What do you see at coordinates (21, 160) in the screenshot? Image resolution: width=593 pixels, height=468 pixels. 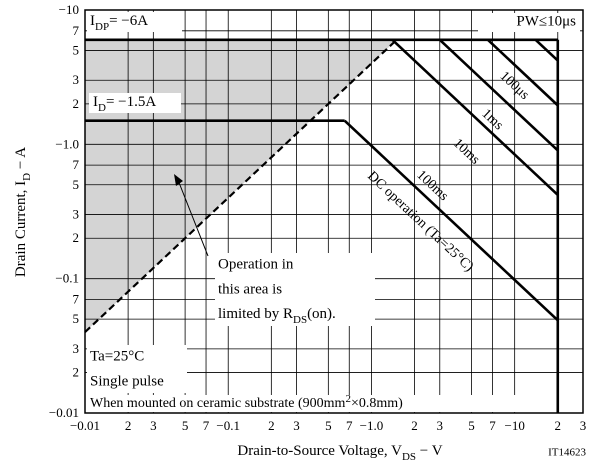 I see `text: − A` at bounding box center [21, 160].